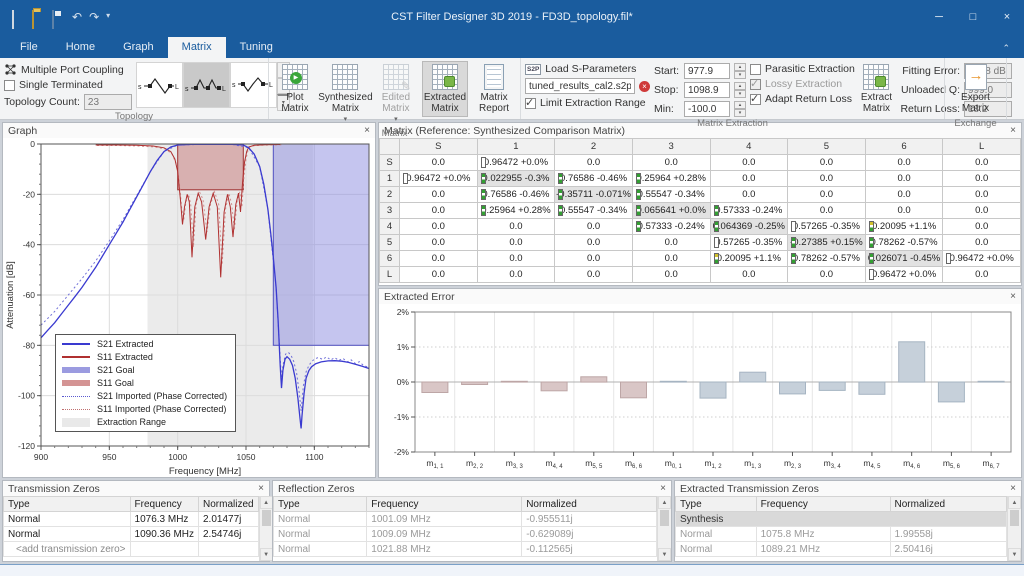 The height and width of the screenshot is (576, 1024). Describe the element at coordinates (389, 258) in the screenshot. I see `matrix-row-header: 6` at that location.